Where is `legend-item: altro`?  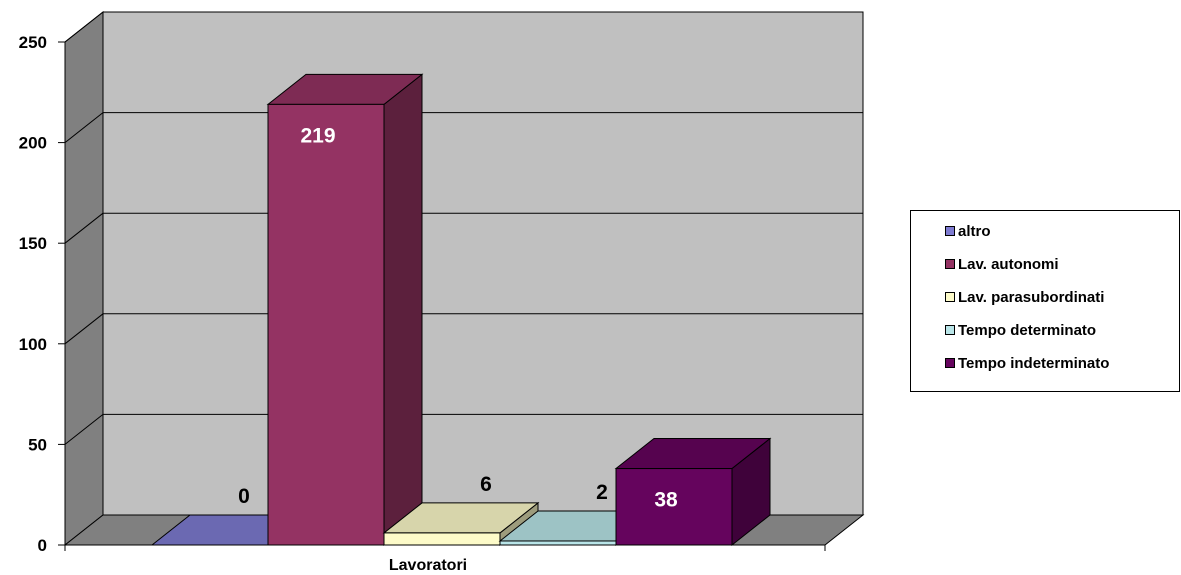
legend-item: altro is located at coordinates (968, 231).